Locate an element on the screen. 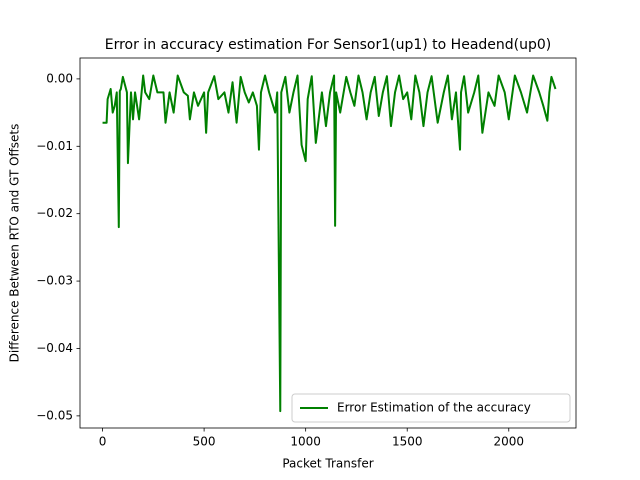 The width and height of the screenshot is (640, 480). legend-box is located at coordinates (431, 408).